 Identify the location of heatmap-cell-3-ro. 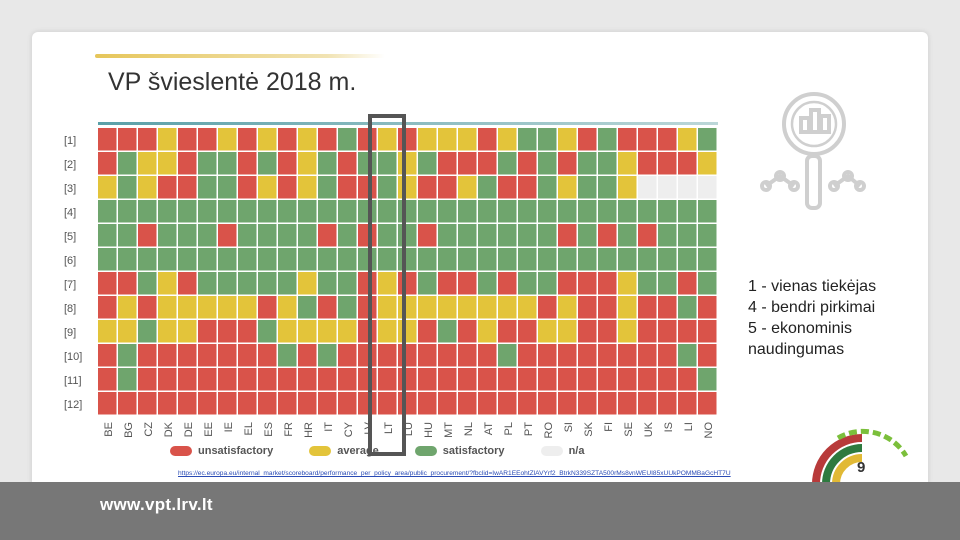
(547, 187).